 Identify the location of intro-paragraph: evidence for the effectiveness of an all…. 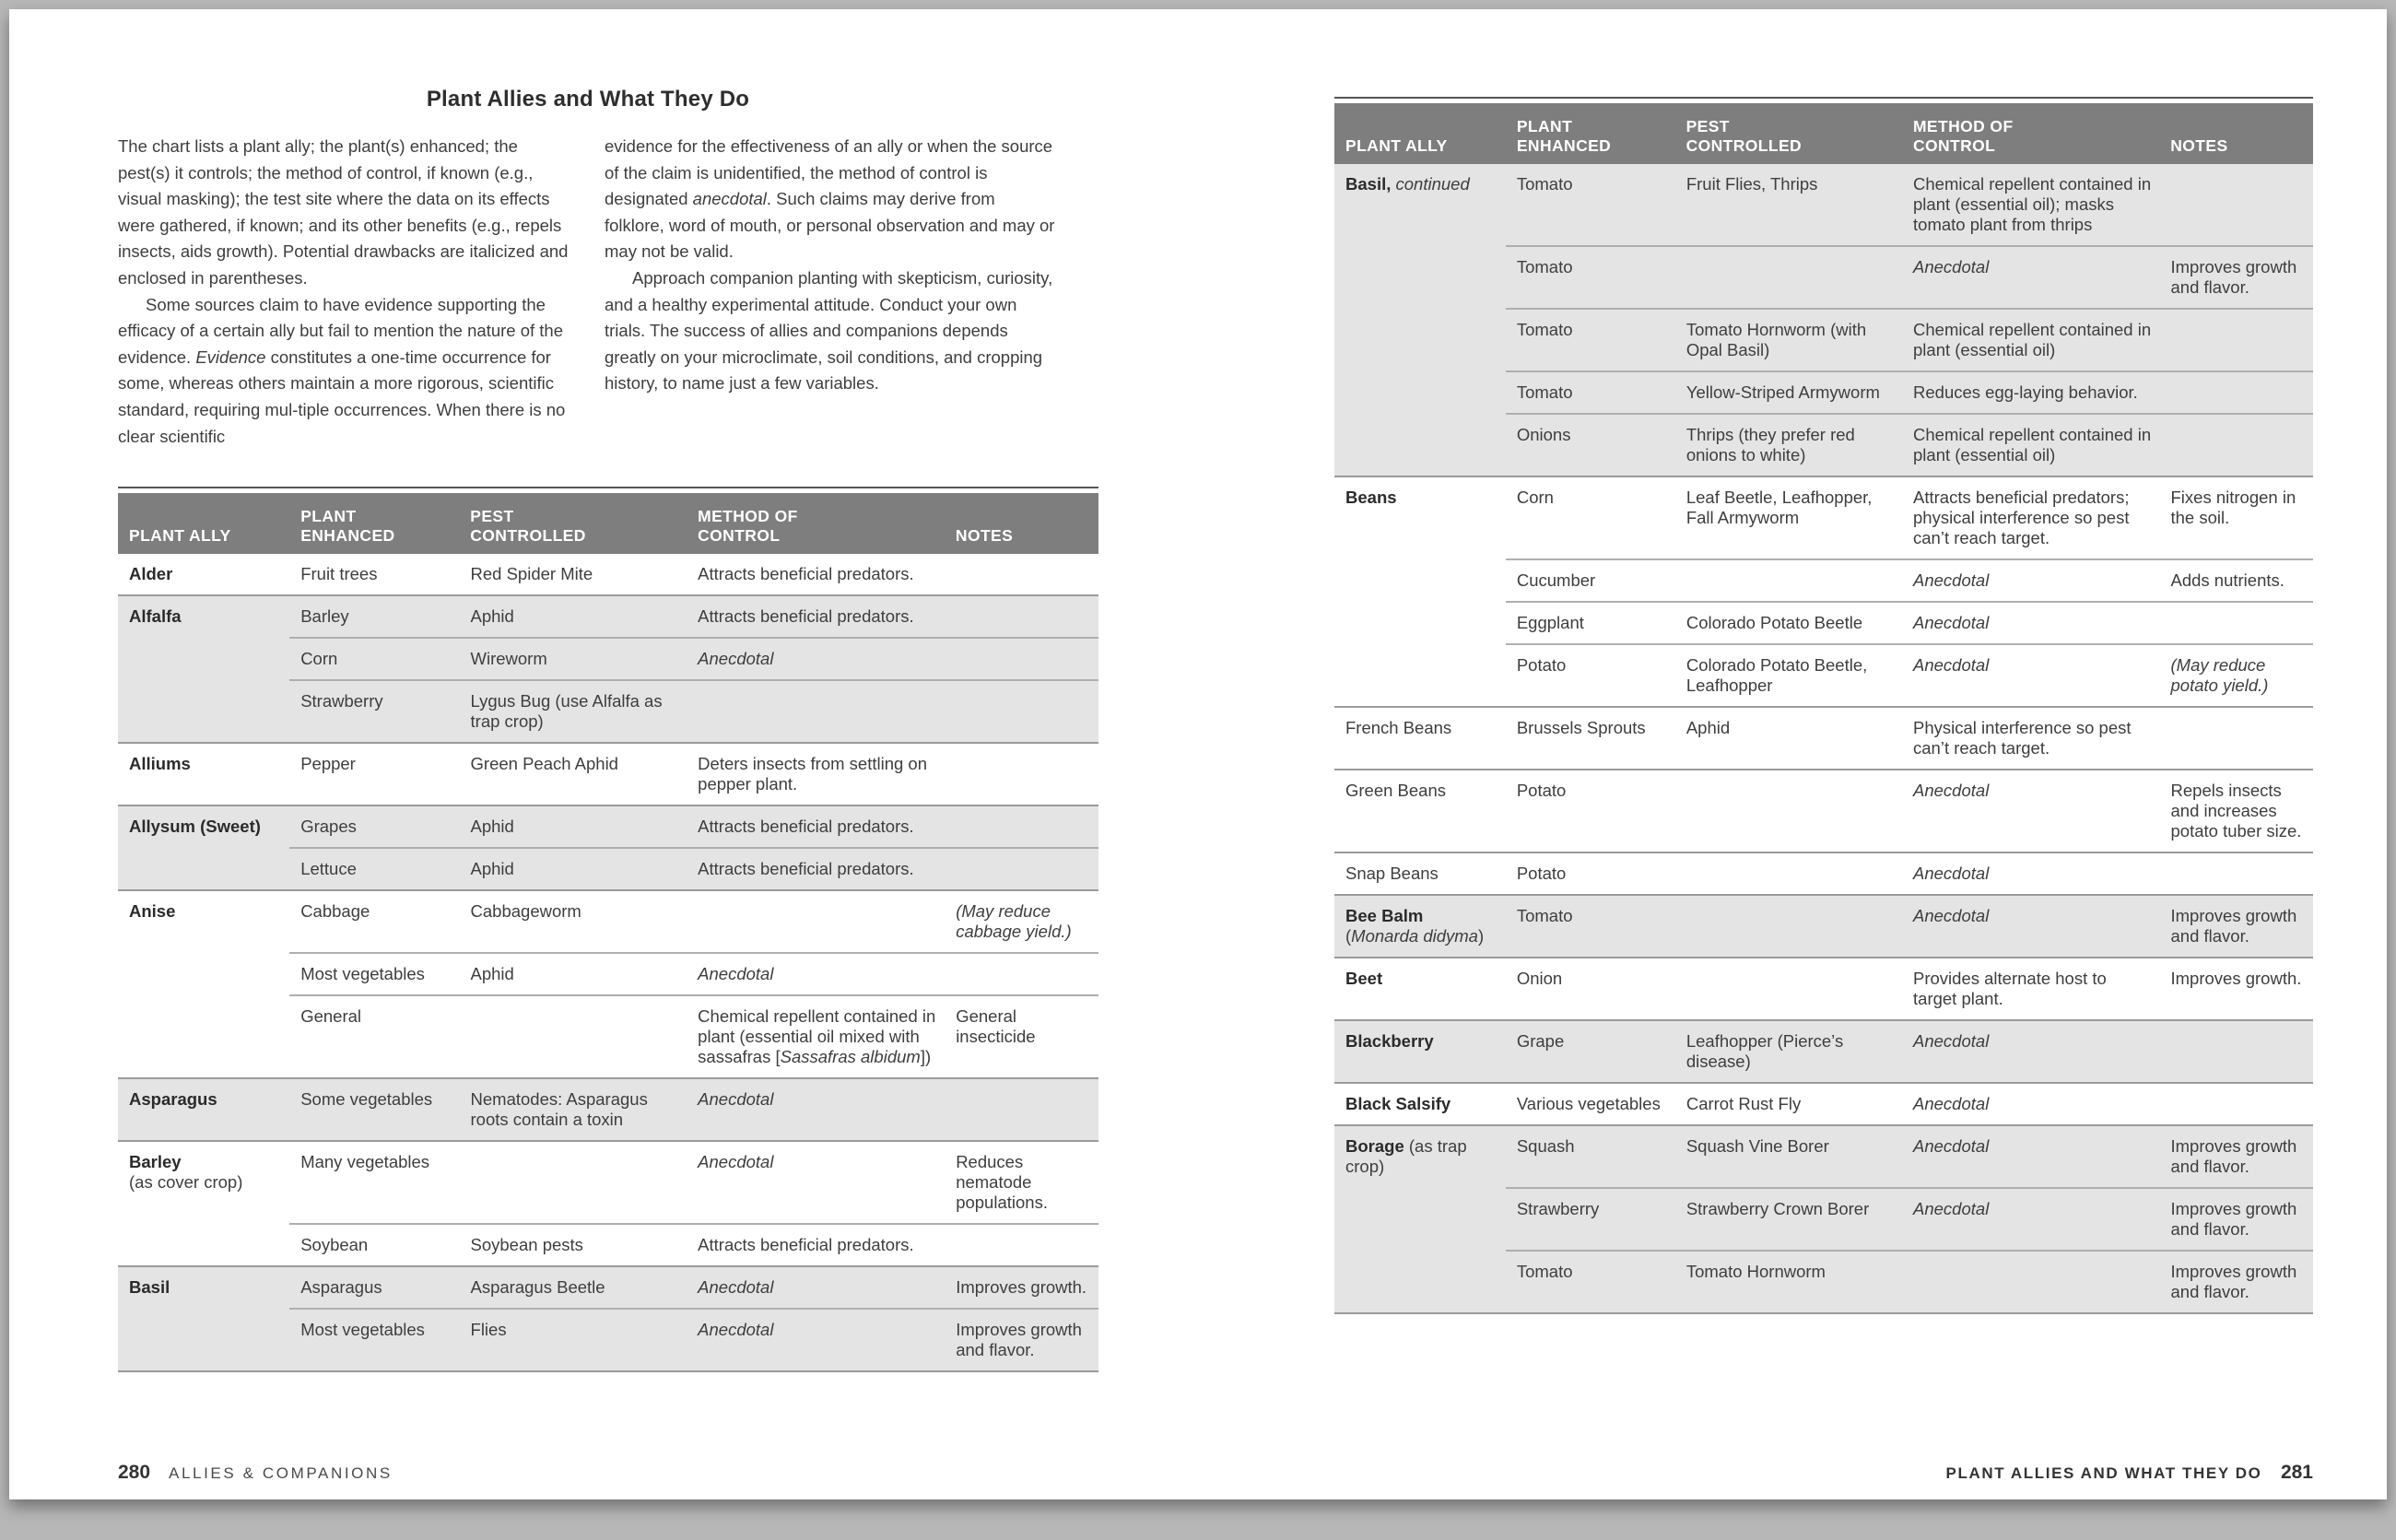
(830, 199).